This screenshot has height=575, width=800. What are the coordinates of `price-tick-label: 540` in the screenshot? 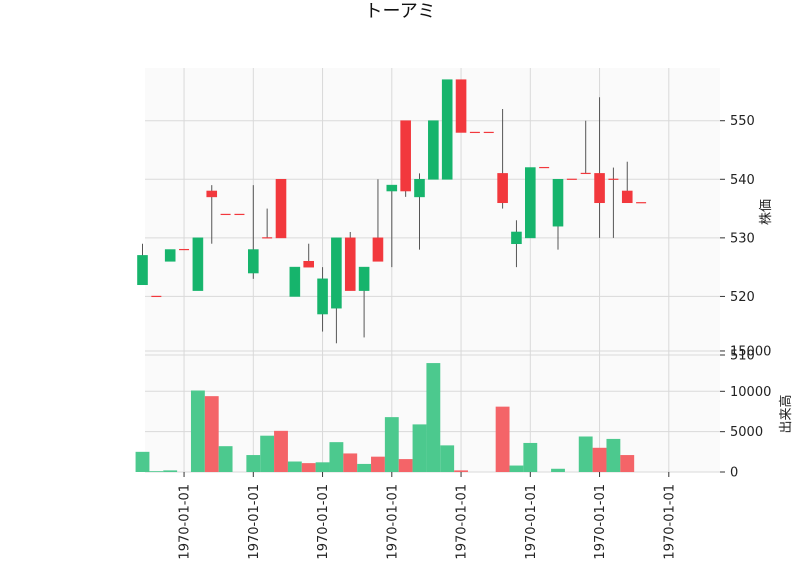 It's located at (742, 180).